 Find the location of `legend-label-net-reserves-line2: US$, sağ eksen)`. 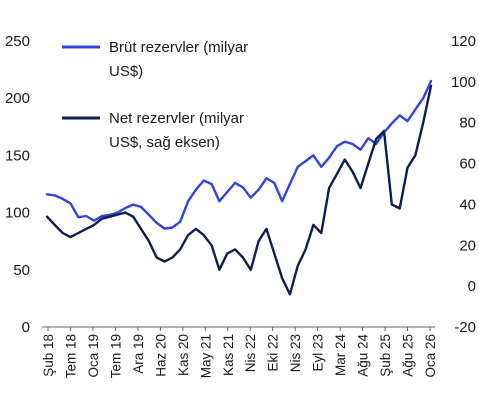

legend-label-net-reserves-line2: US$, sağ eksen) is located at coordinates (164, 142).